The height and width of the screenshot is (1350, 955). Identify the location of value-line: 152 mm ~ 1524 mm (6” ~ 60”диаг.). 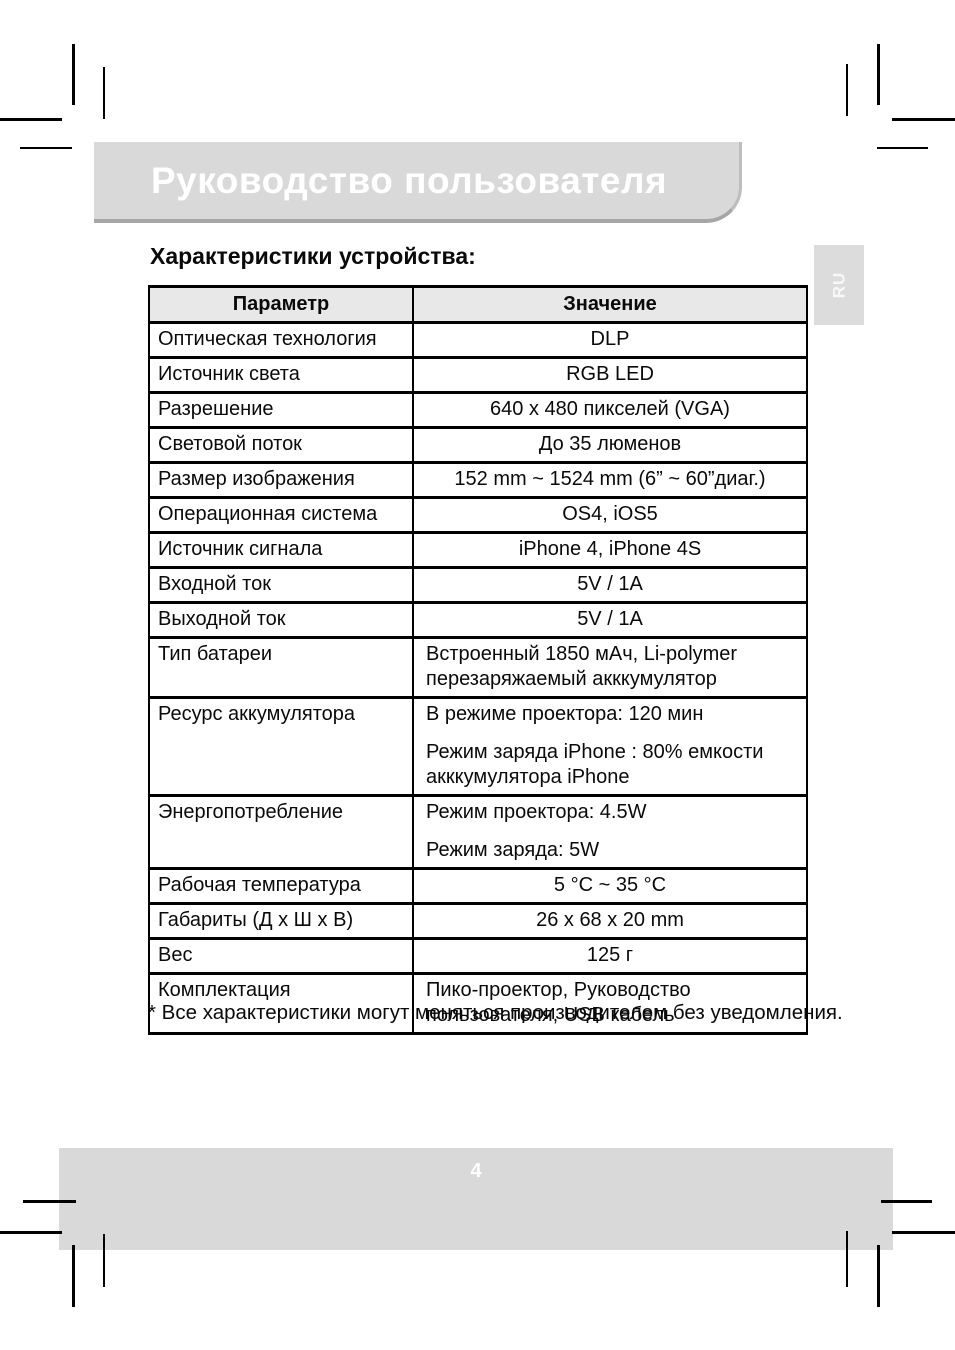
(610, 479).